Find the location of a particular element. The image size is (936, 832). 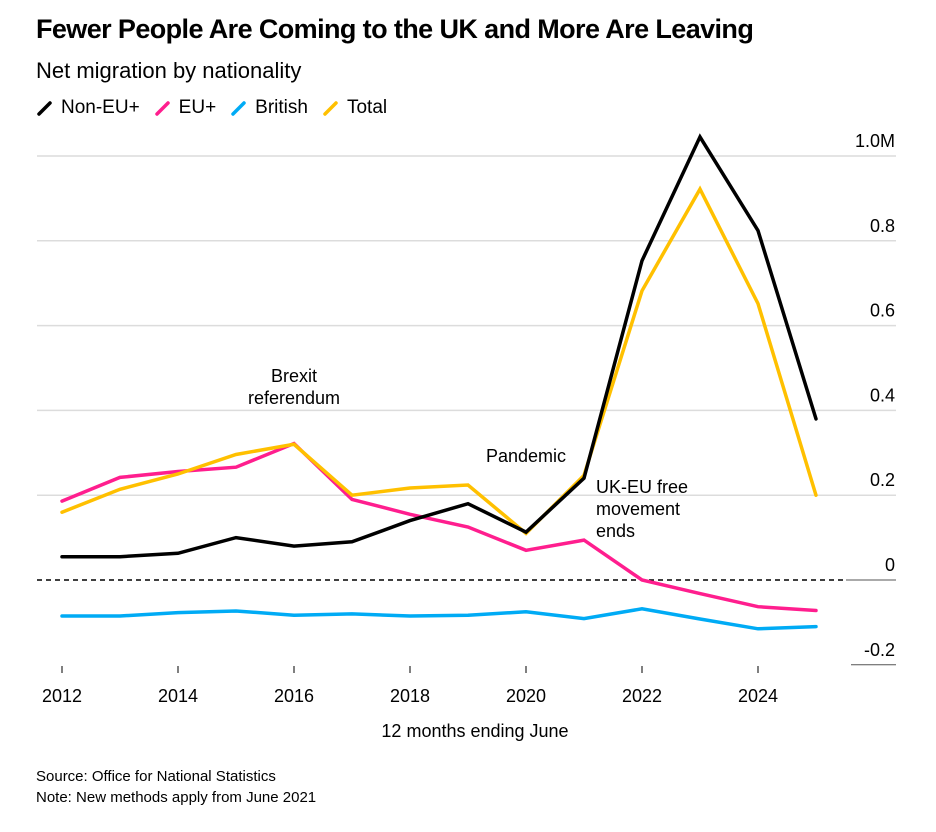

x-axis: 2012 2014 2016 2018 2020 2022 2024 is located at coordinates (410, 686).